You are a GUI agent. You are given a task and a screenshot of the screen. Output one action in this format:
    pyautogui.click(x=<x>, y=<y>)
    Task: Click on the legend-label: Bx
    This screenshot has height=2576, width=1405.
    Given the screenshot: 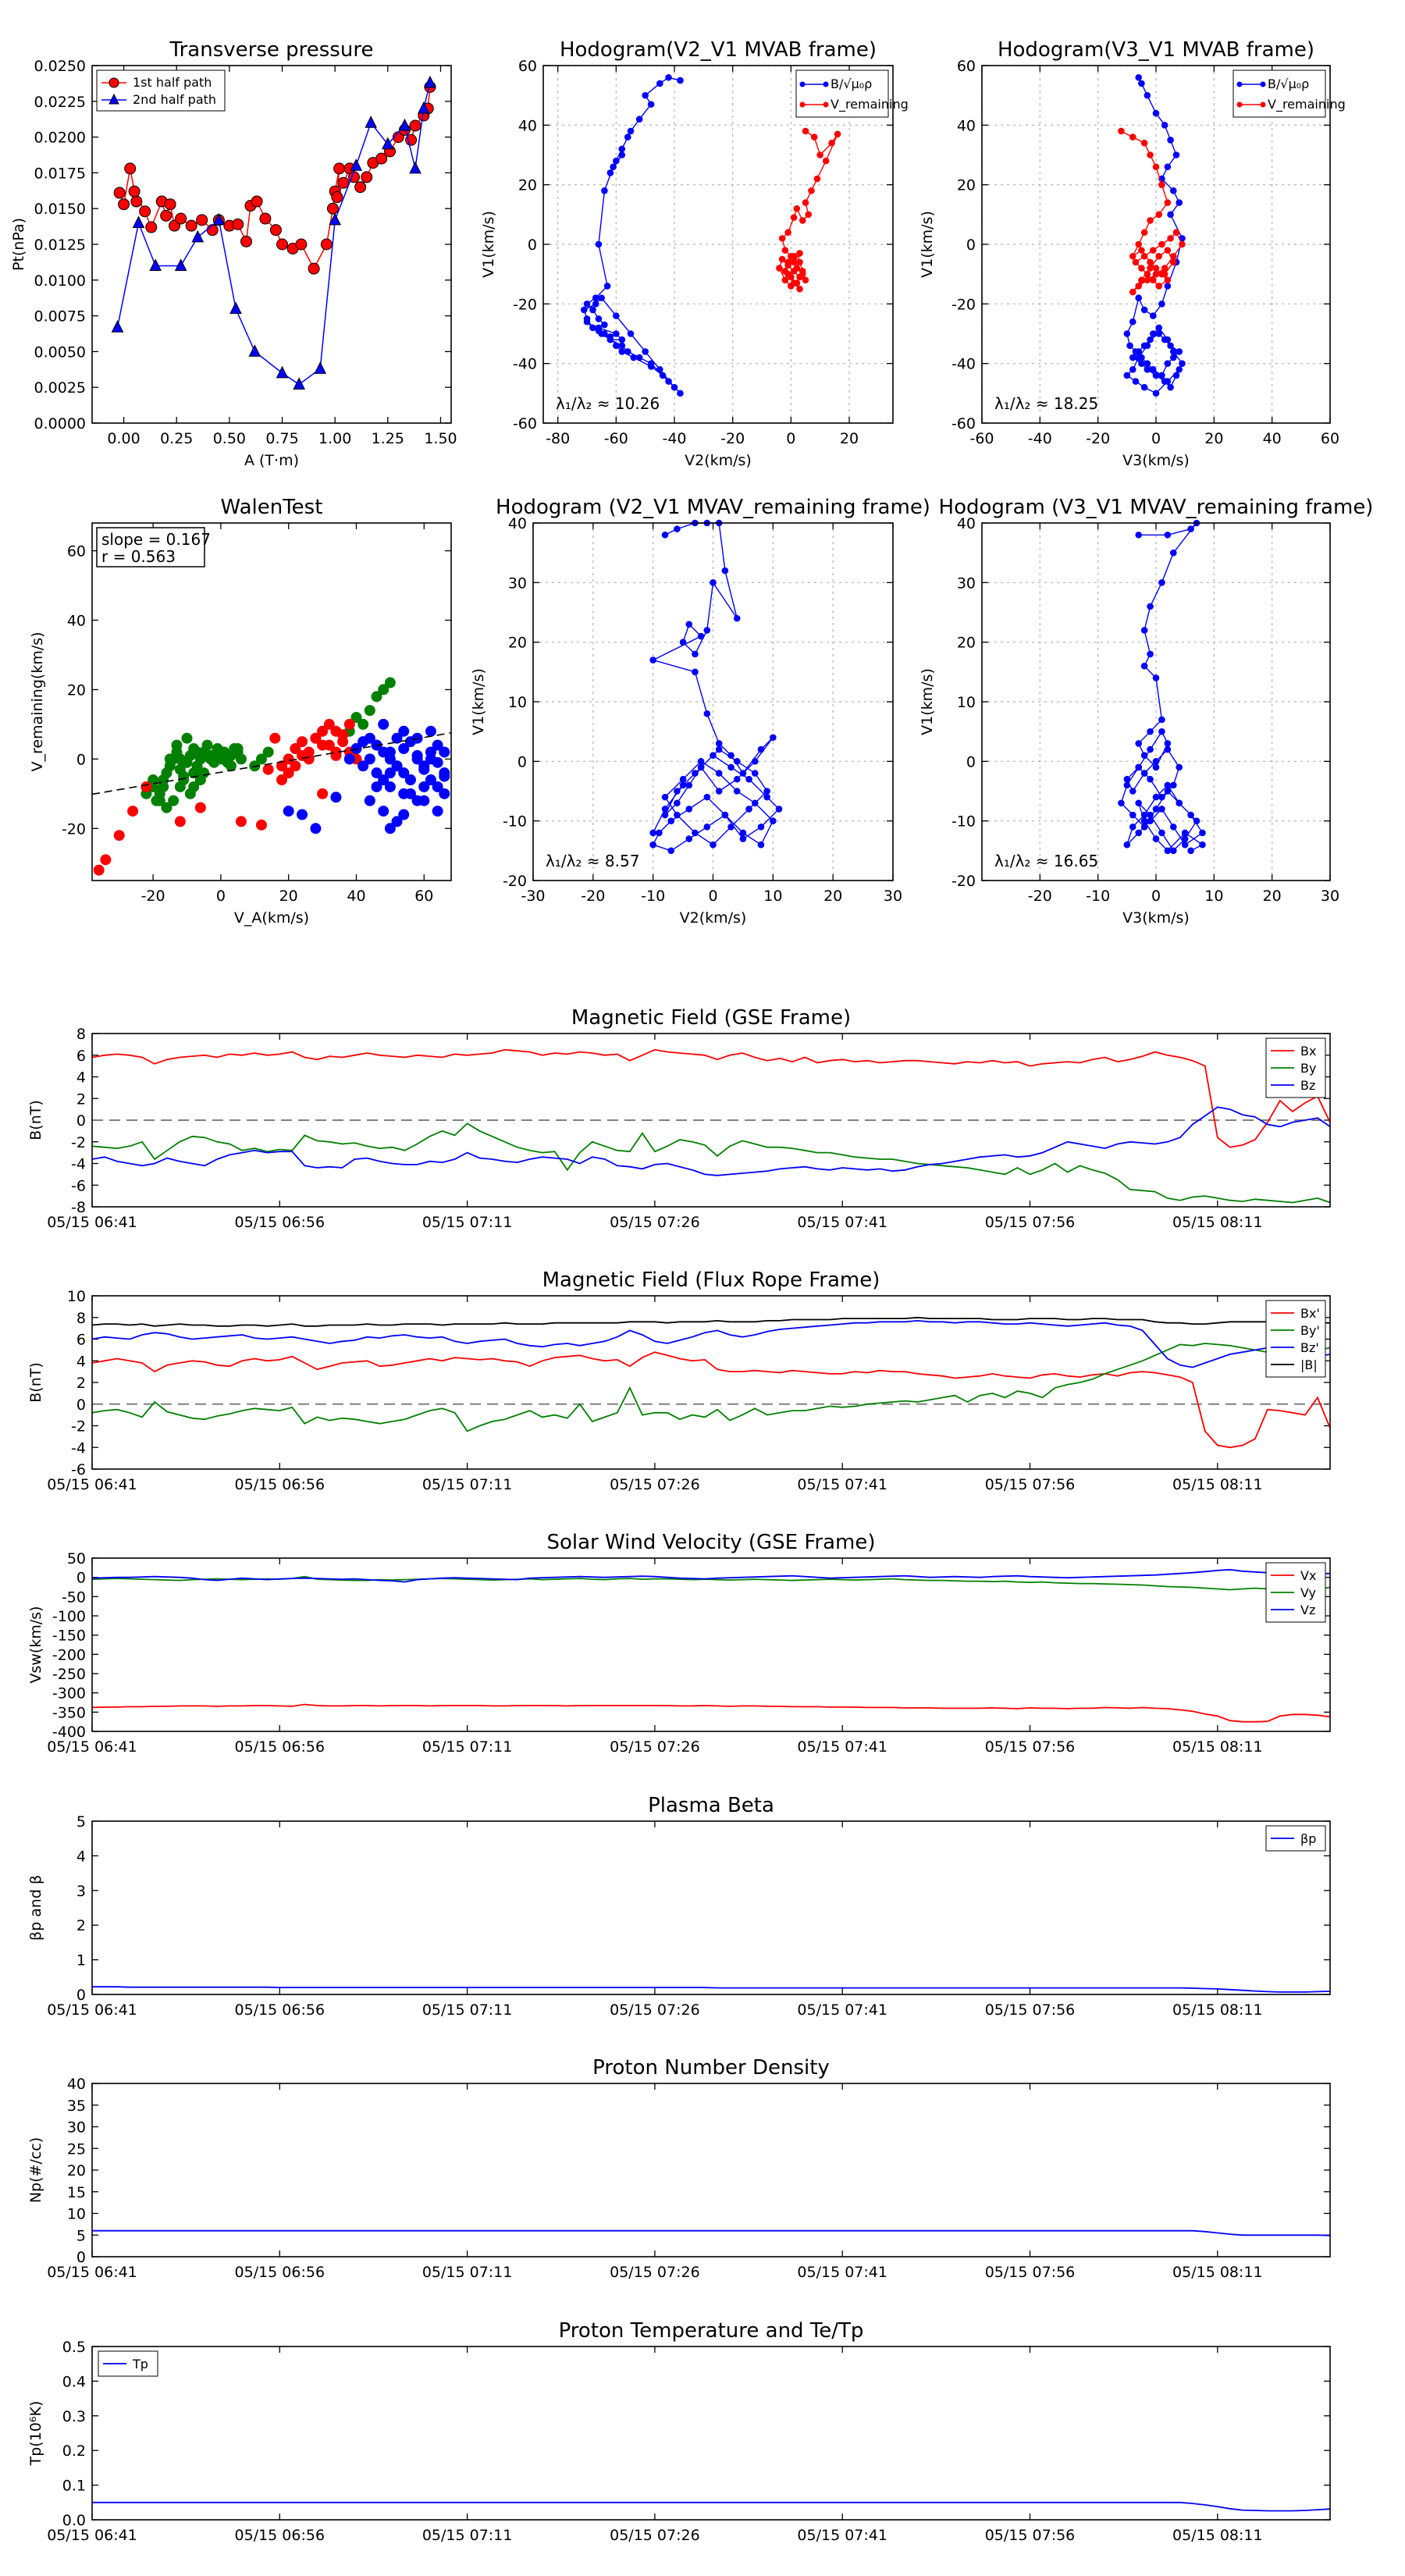 What is the action you would take?
    pyautogui.click(x=1308, y=1051)
    